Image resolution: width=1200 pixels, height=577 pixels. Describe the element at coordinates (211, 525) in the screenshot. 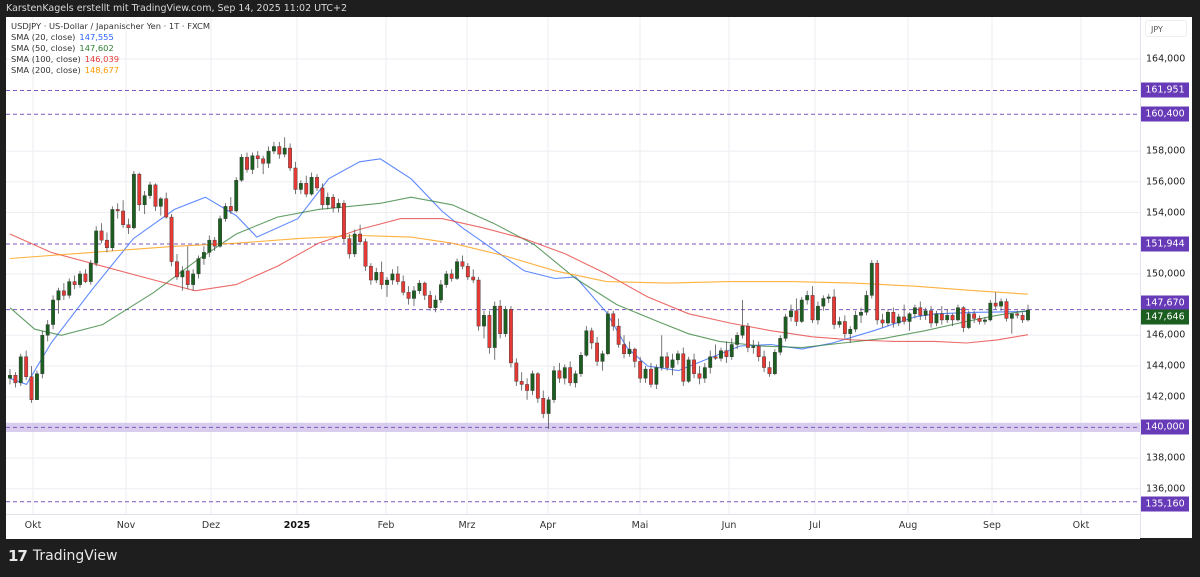

I see `time-label: Dez` at that location.